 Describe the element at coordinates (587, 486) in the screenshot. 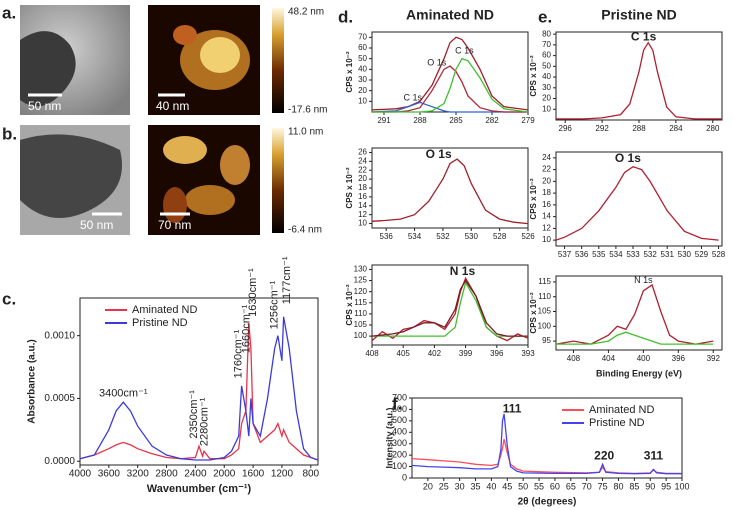

I see `x-tick-label: 70` at that location.